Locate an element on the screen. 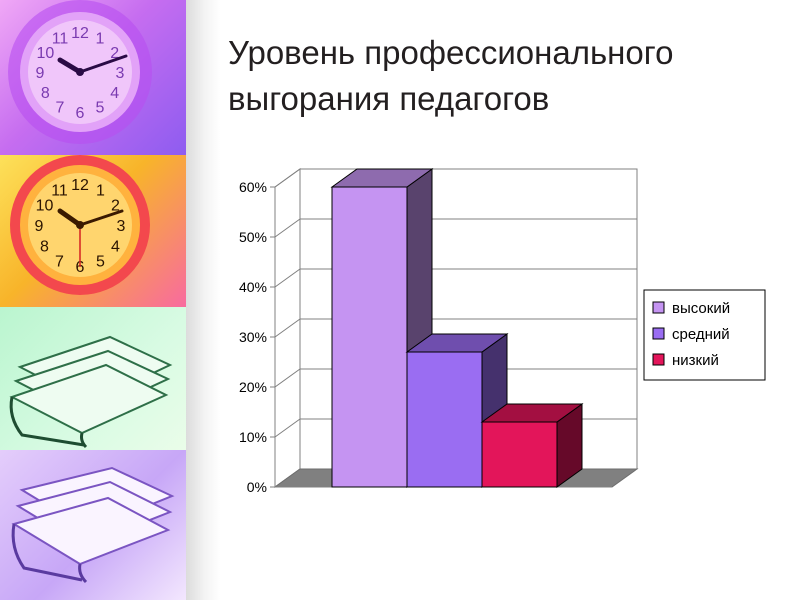 This screenshot has height=600, width=800. y-tick-label: 0% is located at coordinates (257, 487).